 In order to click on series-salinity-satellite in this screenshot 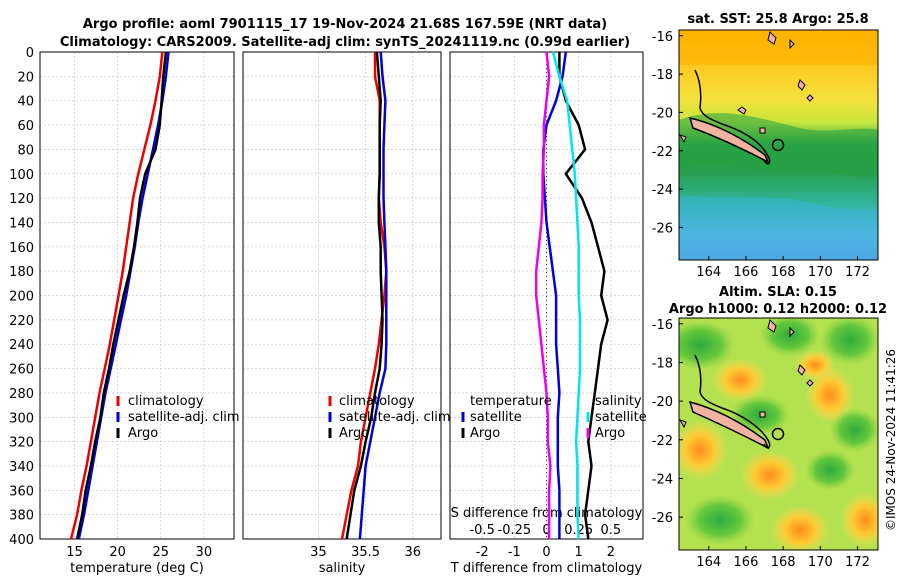, I will do `click(566, 295)`.